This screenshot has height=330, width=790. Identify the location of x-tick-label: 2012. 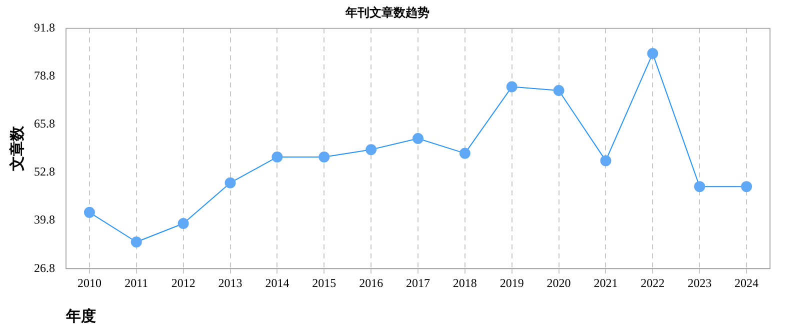
(183, 283).